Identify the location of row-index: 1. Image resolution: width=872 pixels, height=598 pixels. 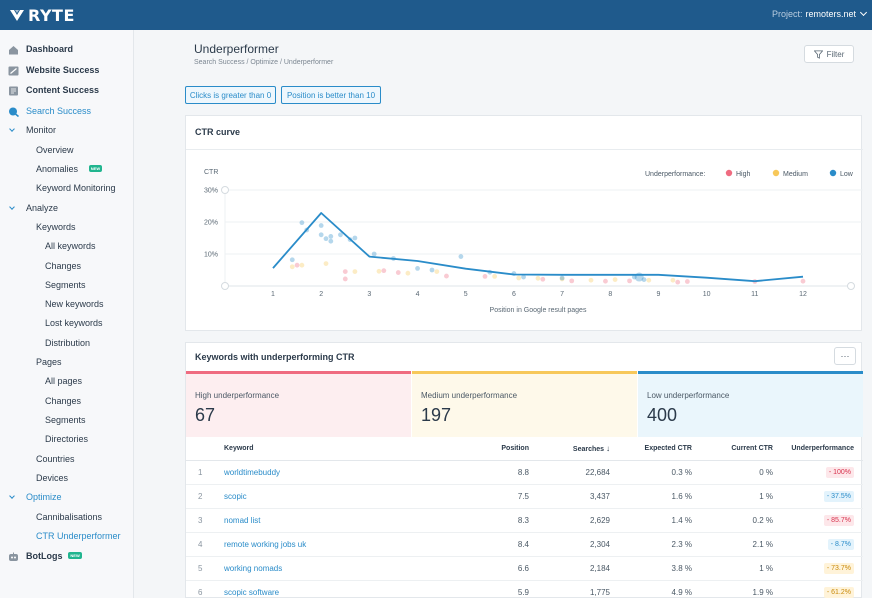
(204, 472).